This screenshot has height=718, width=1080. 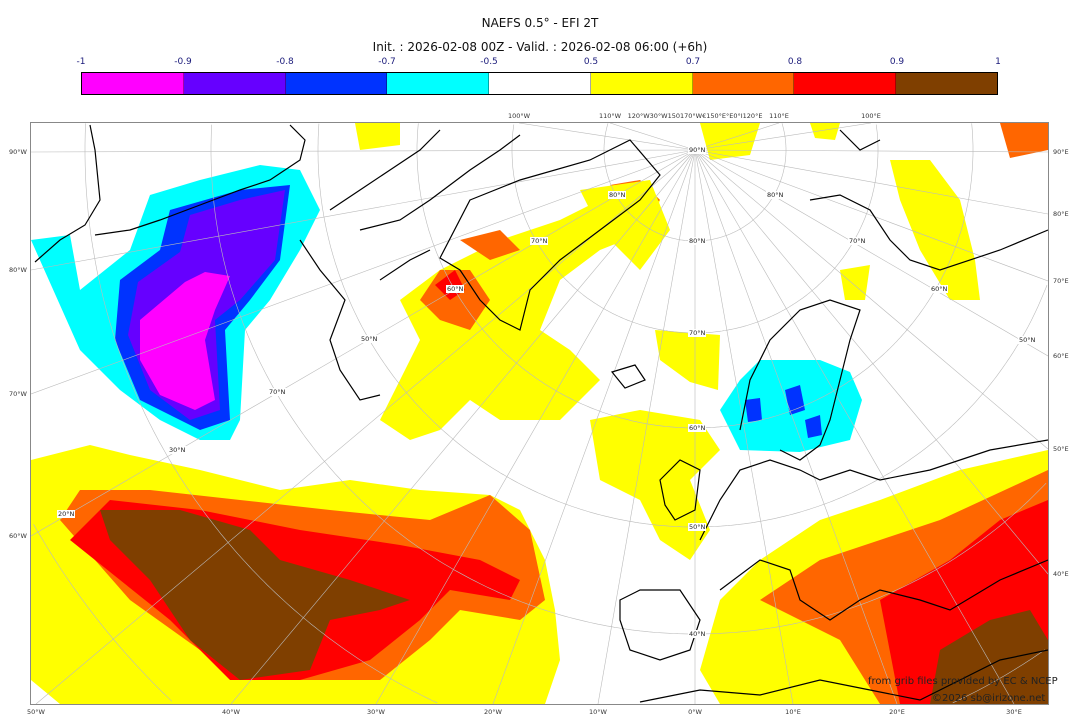 What do you see at coordinates (183, 62) in the screenshot?
I see `colorbar-tick: -0.9` at bounding box center [183, 62].